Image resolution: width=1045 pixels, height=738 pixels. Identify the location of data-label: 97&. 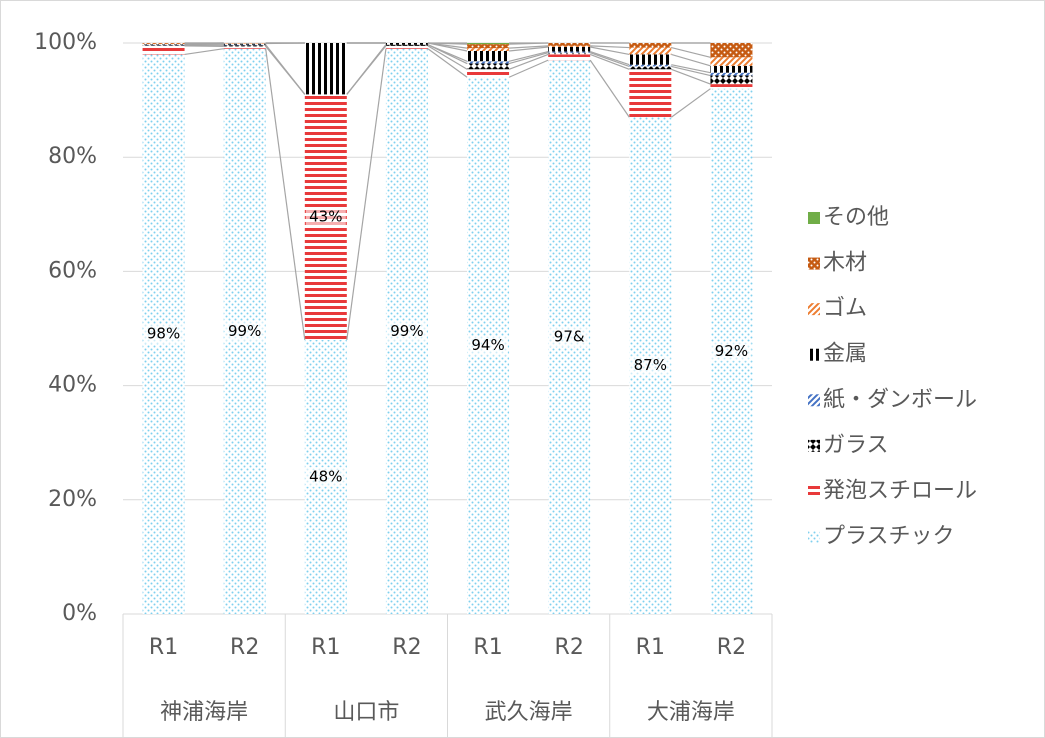
(569, 337).